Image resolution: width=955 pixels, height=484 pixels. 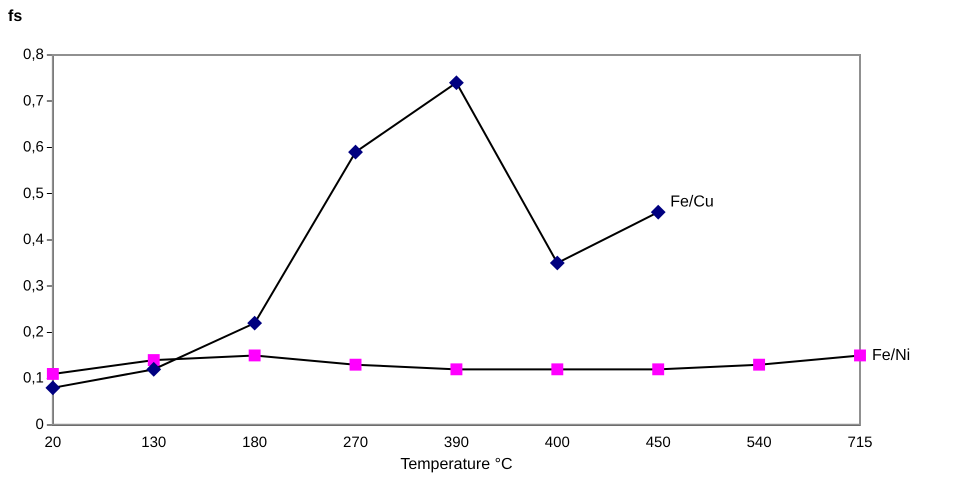 I want to click on x-tick-label: 130, so click(x=153, y=442).